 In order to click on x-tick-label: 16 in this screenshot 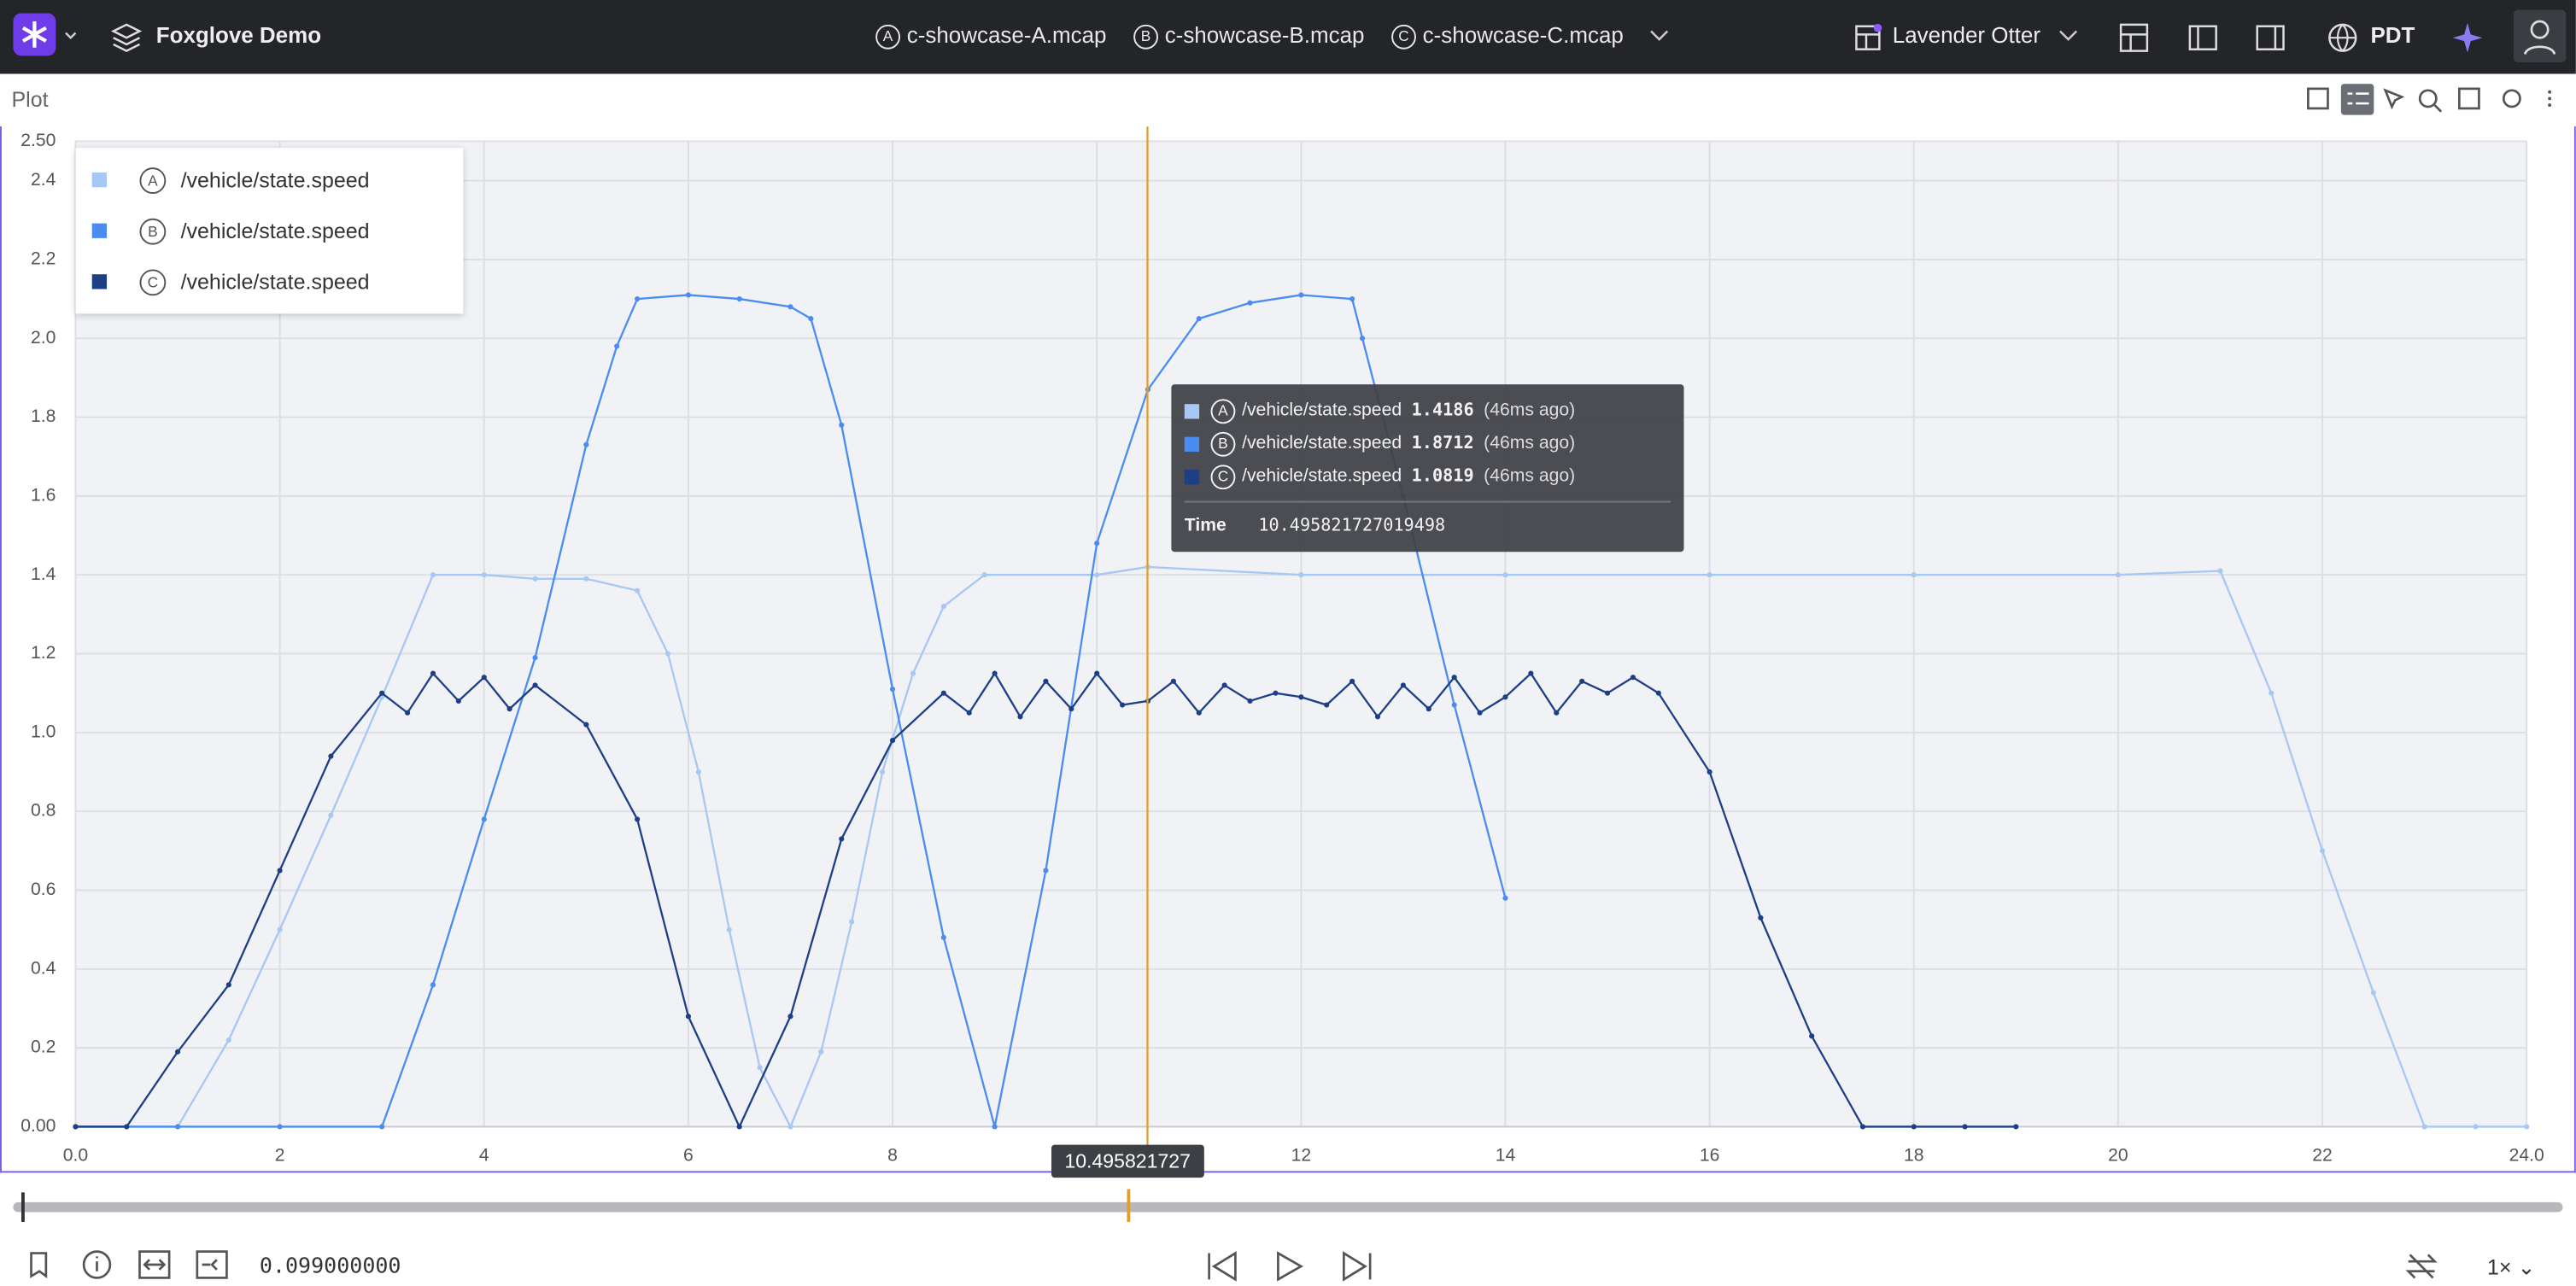, I will do `click(1710, 1156)`.